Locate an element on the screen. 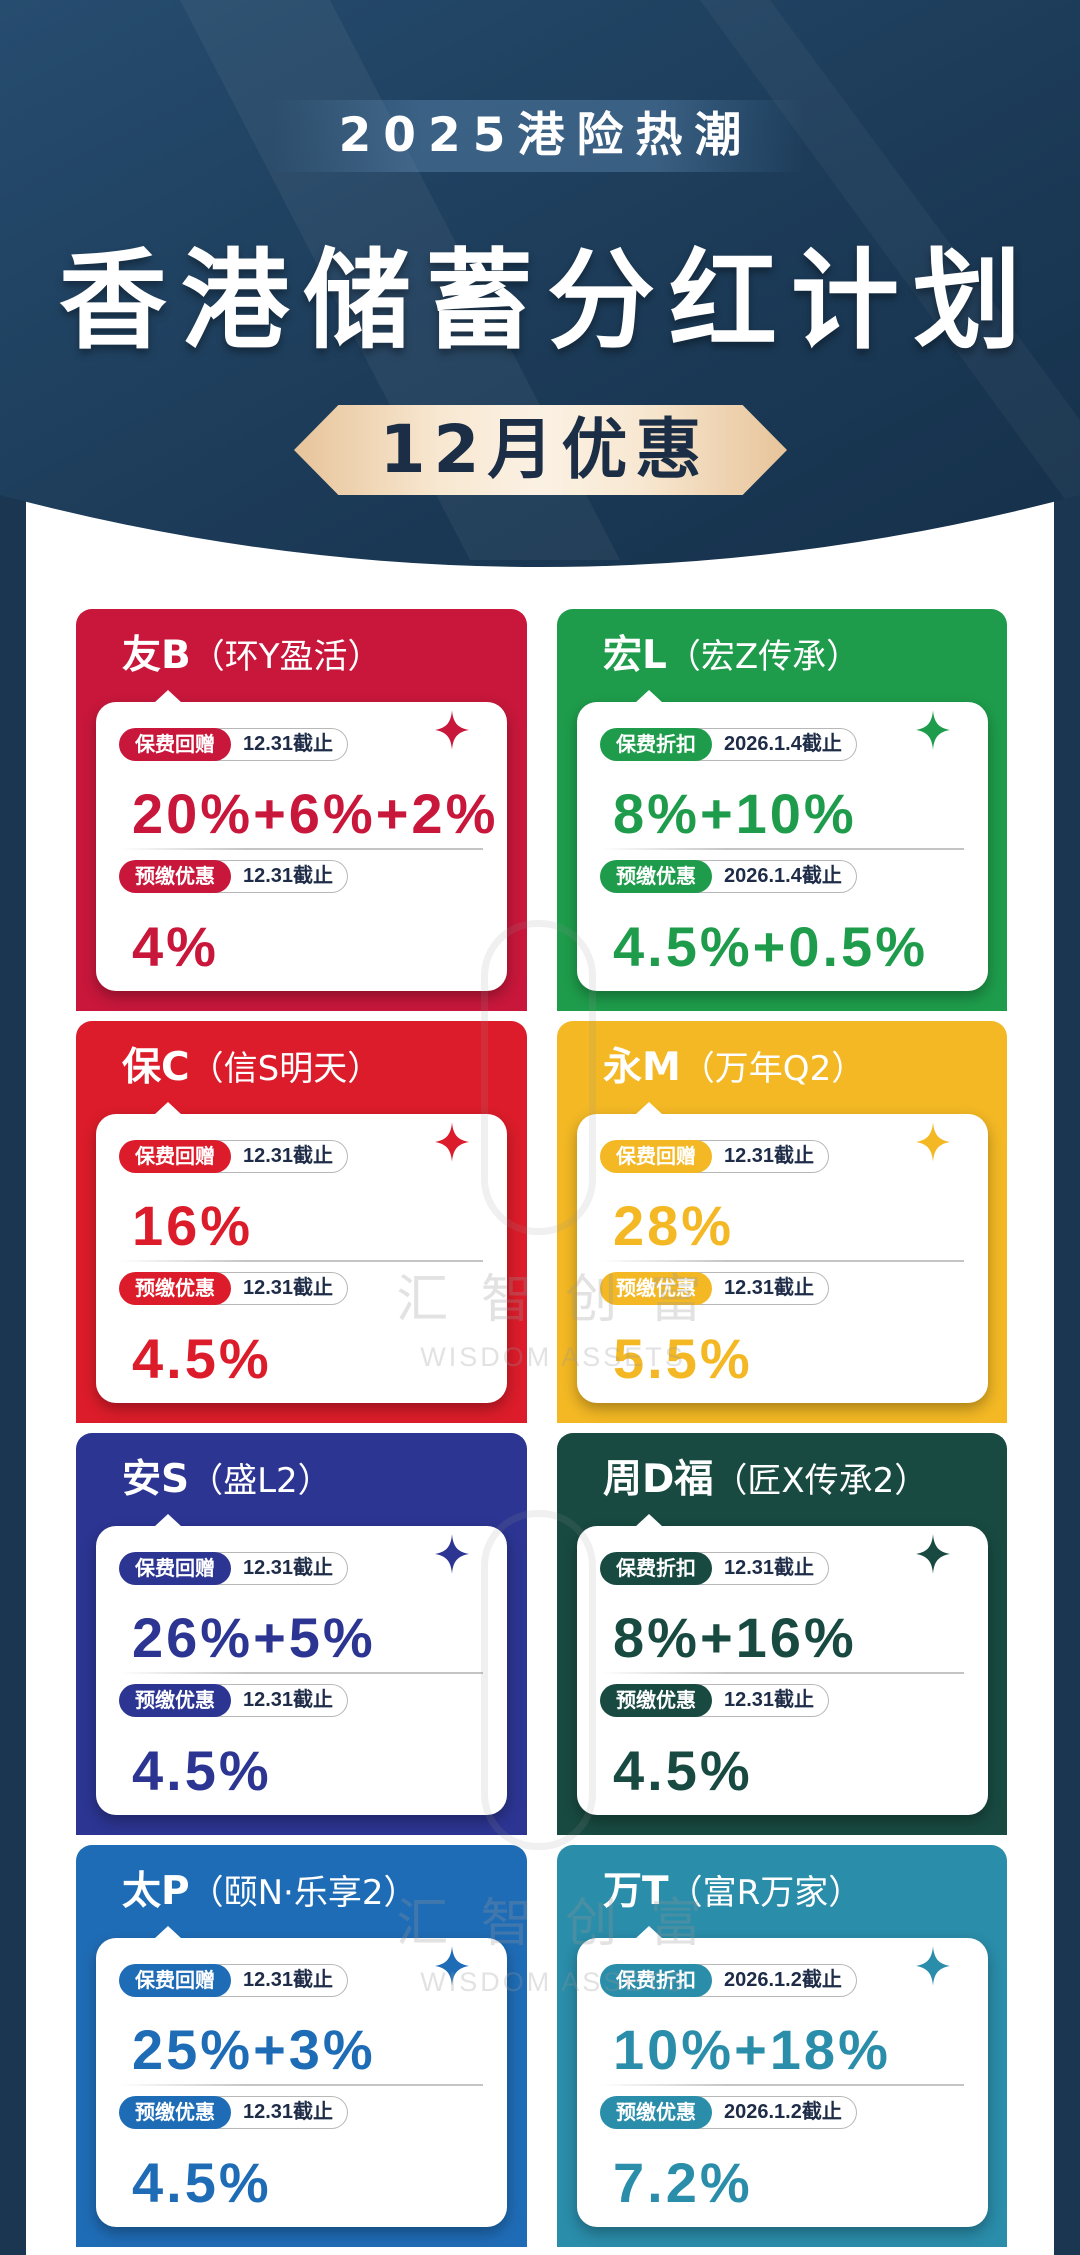 The width and height of the screenshot is (1080, 2255). card-header: 永M（万年Q2） is located at coordinates (734, 1068).